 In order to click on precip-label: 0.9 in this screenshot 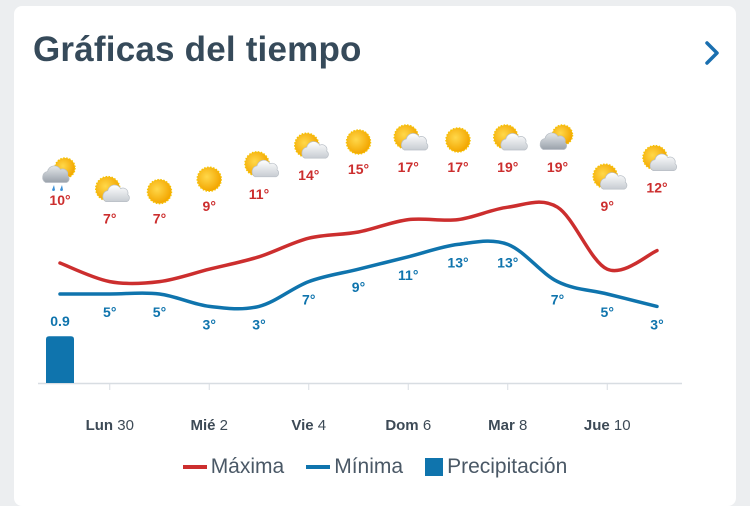, I will do `click(60, 321)`.